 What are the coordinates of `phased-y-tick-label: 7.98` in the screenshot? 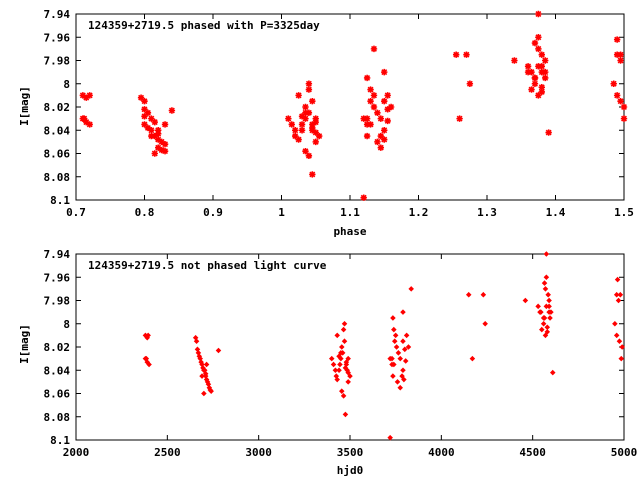 It's located at (57, 61).